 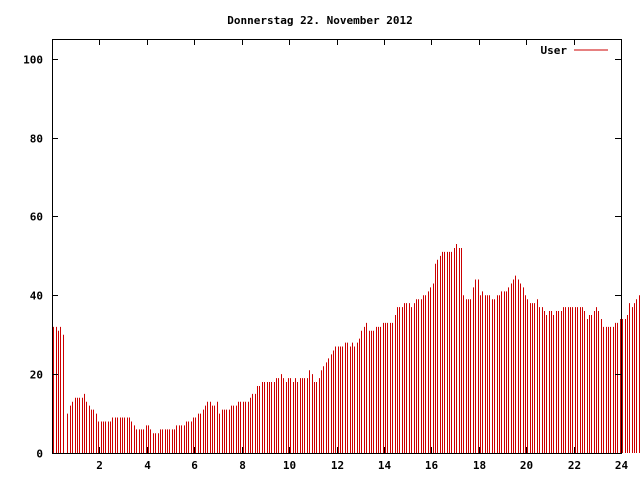 I want to click on legend-label-user: User, so click(x=554, y=50).